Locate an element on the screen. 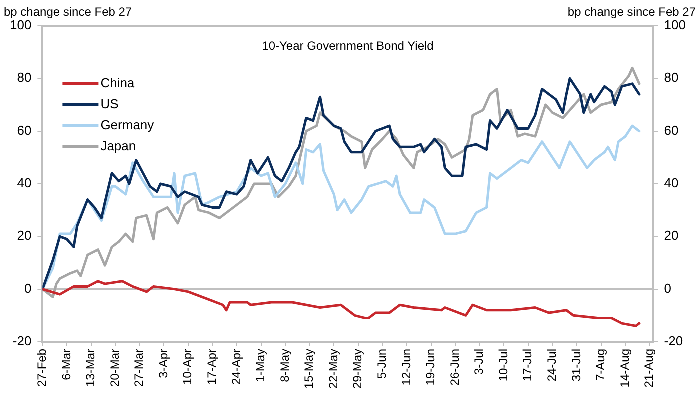 This screenshot has height=394, width=700. y2-tick-label: 60 is located at coordinates (671, 130).